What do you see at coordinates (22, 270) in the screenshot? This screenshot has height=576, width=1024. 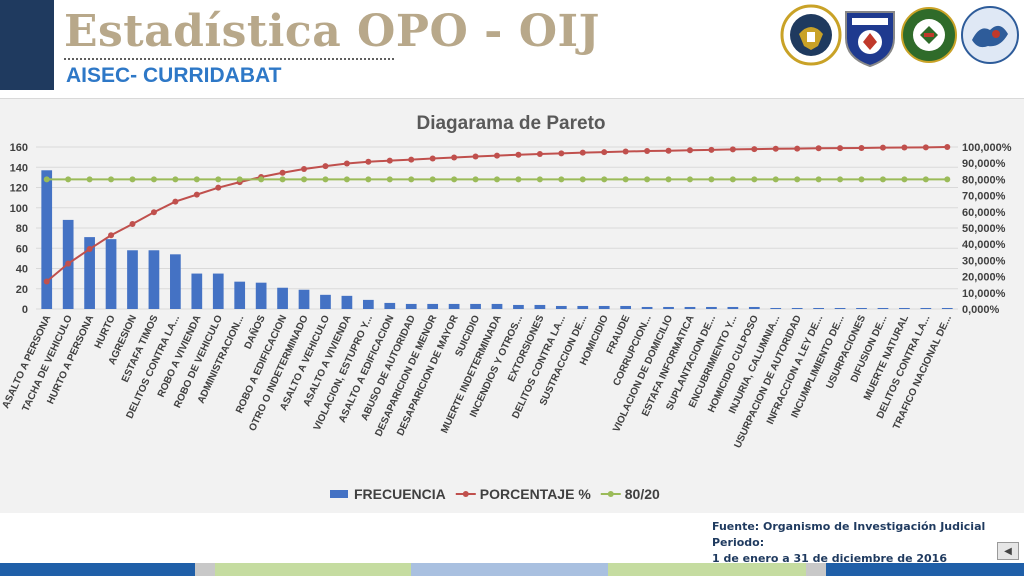 I see `left-tick-label: 40` at bounding box center [22, 270].